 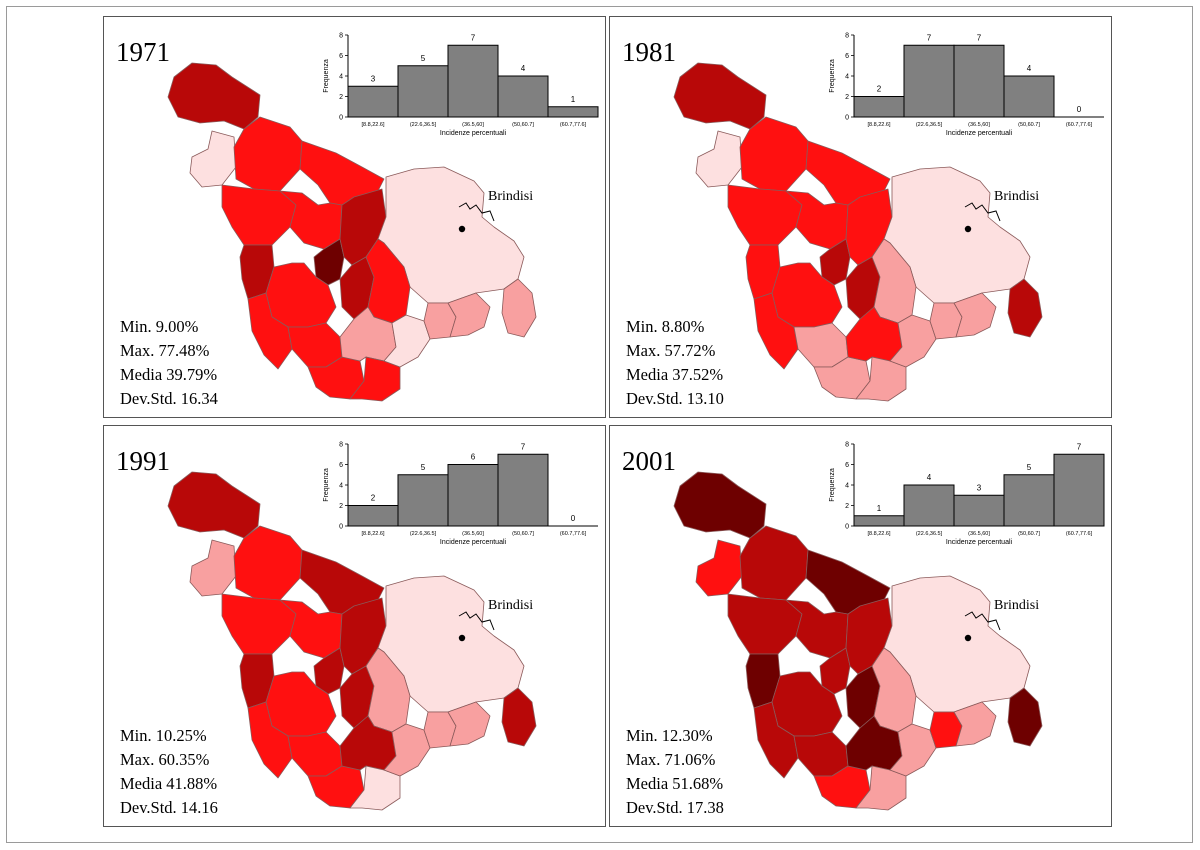 What do you see at coordinates (573, 518) in the screenshot?
I see `bar-value-label: 0` at bounding box center [573, 518].